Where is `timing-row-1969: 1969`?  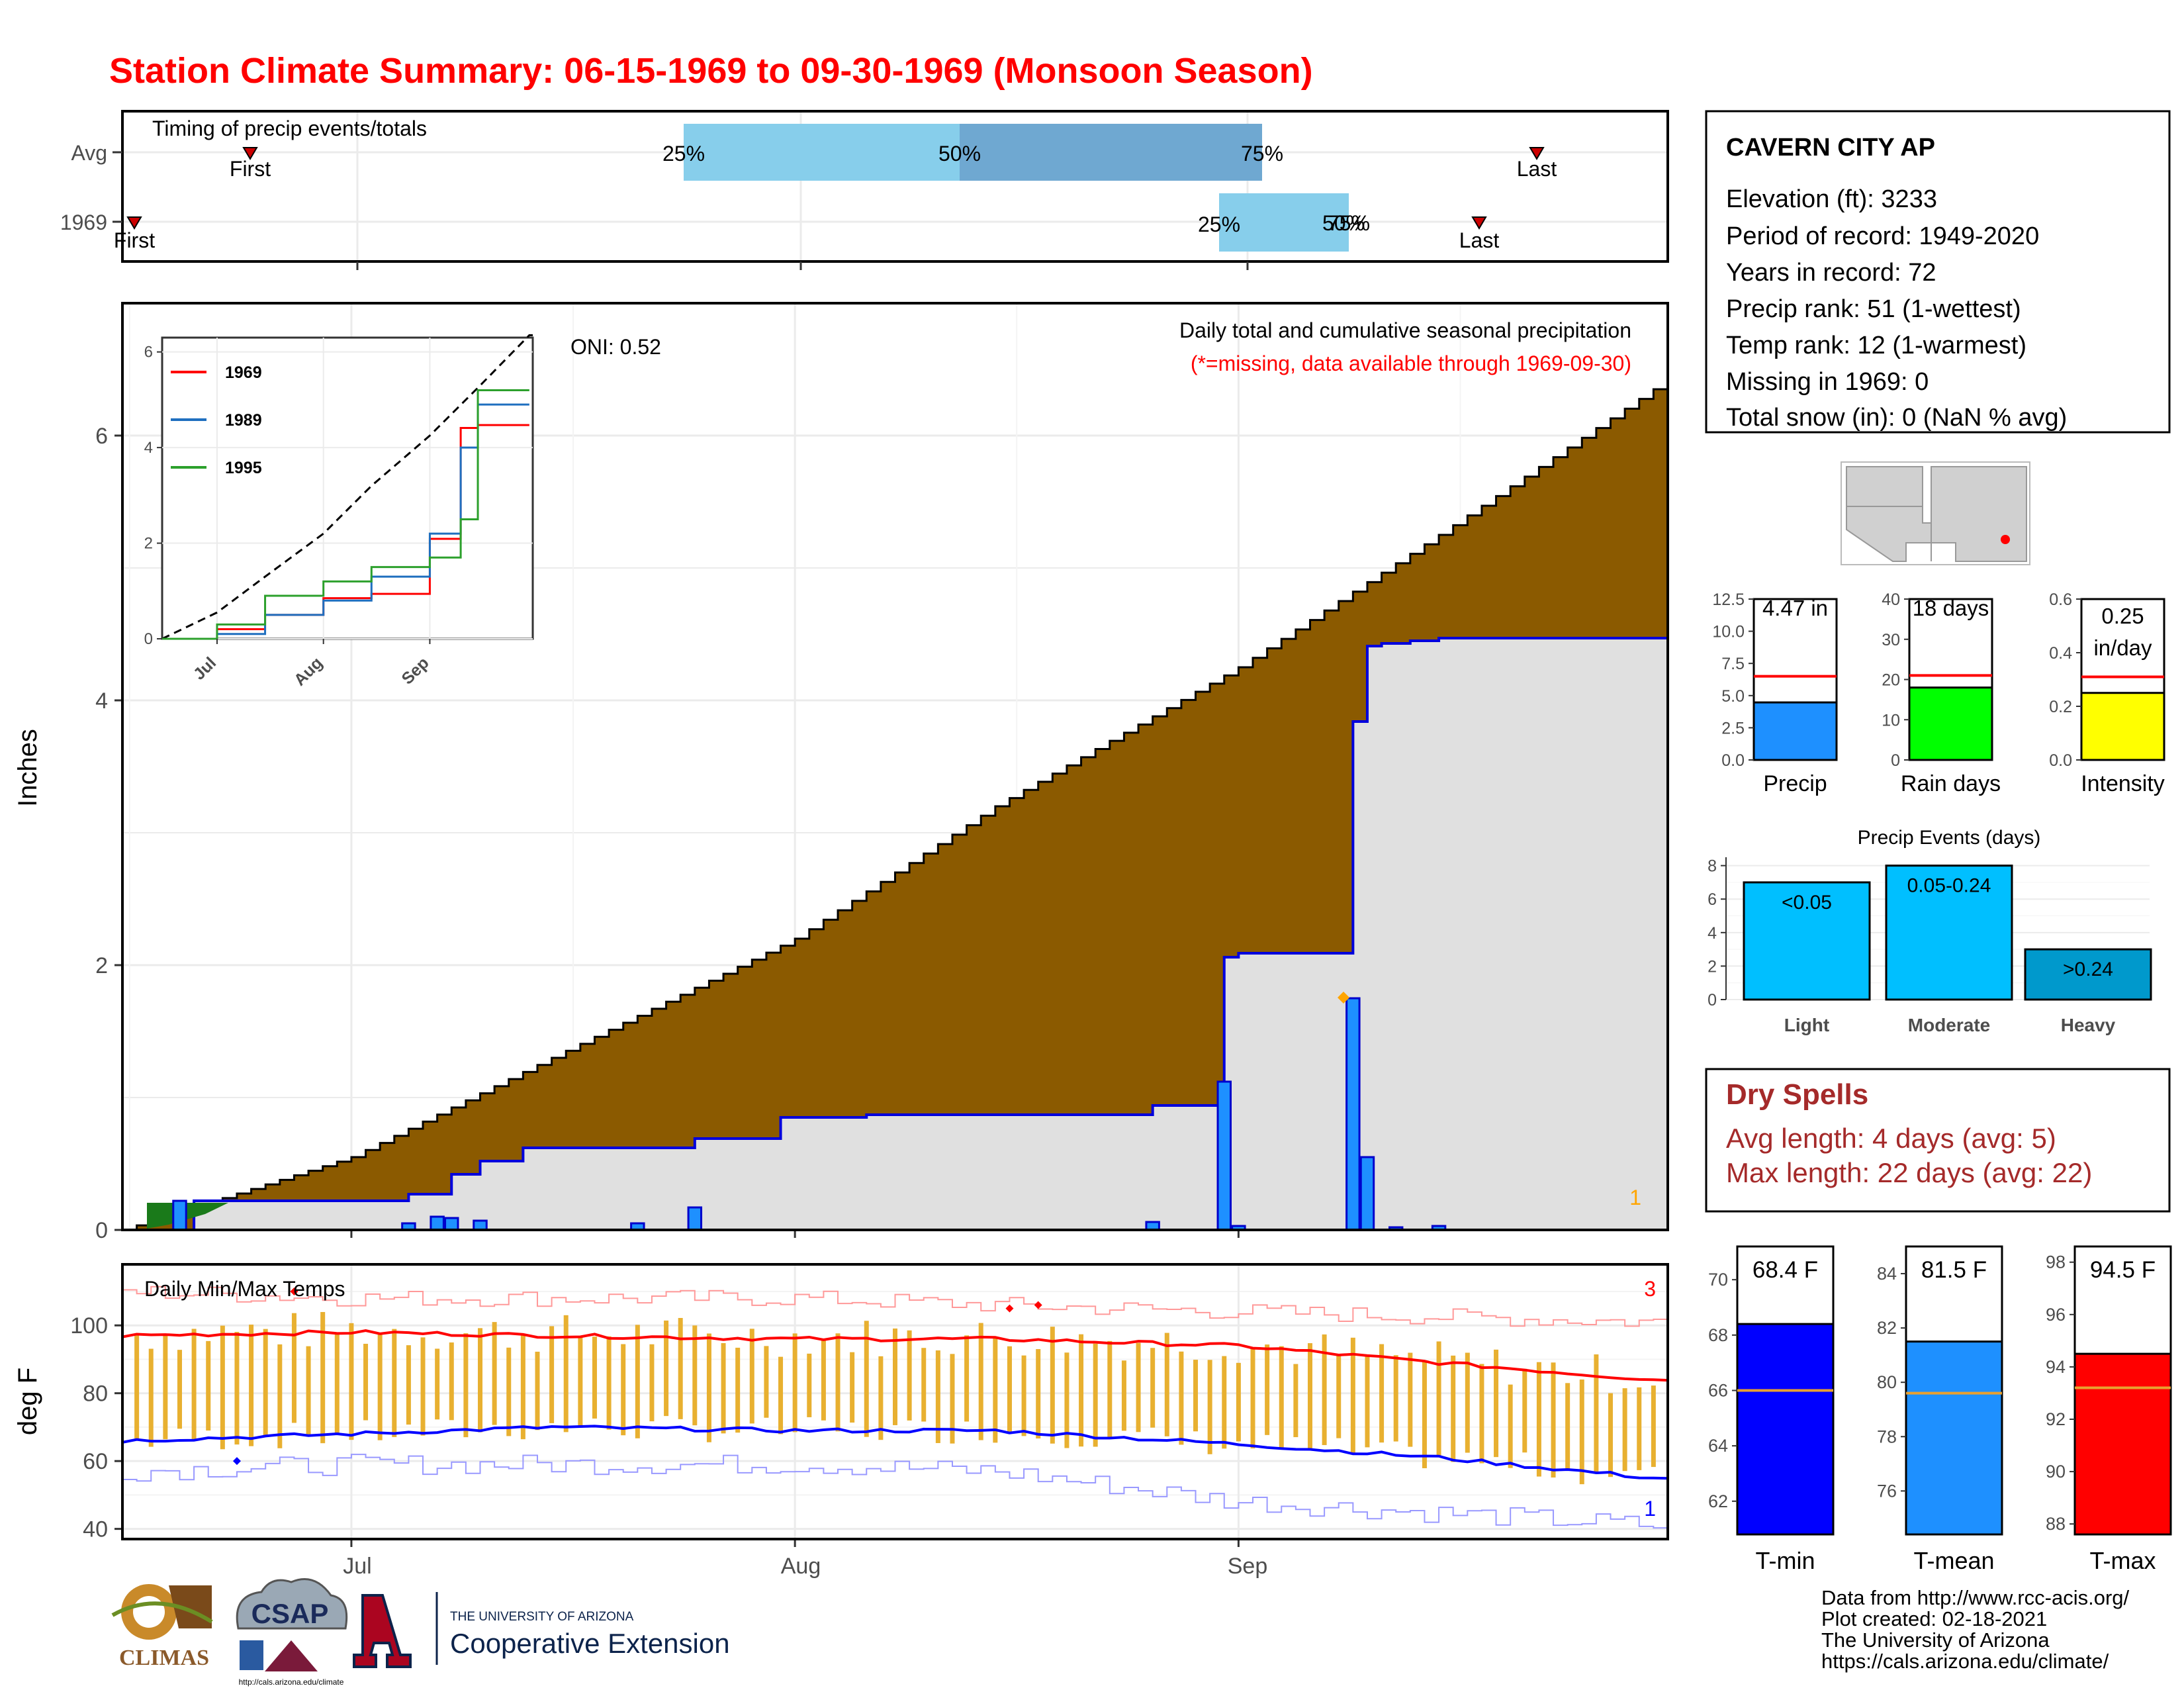 timing-row-1969: 1969 is located at coordinates (83, 222).